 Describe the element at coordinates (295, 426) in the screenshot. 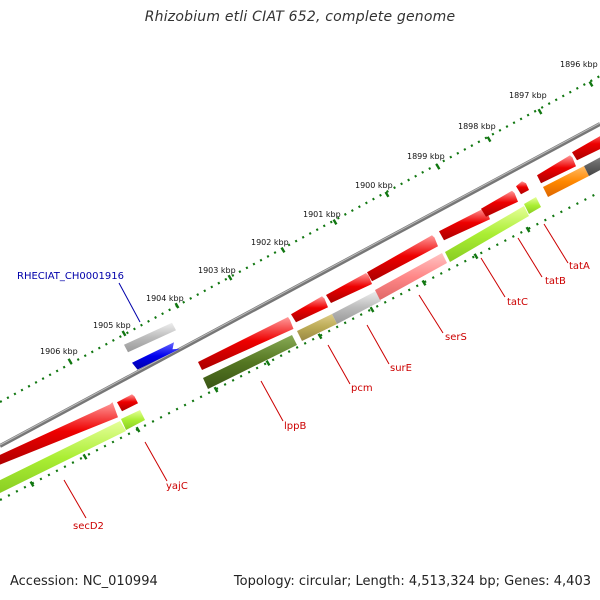

I see `label-lppb: lppB` at that location.